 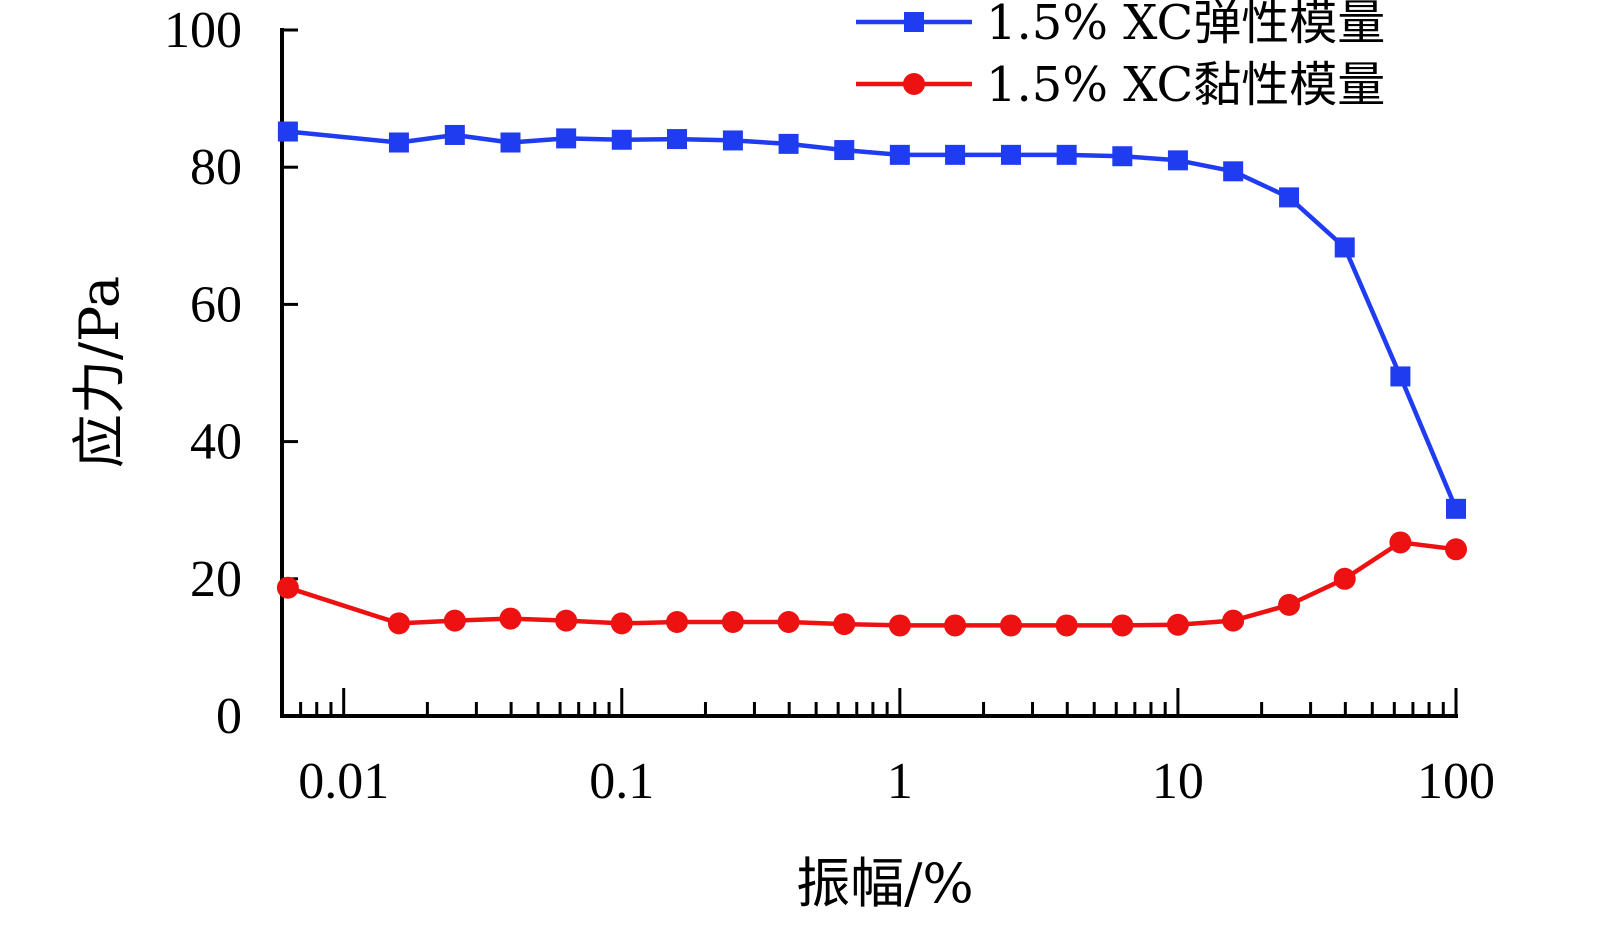 I want to click on legend-entry-1: 1.5% XC弹性模量, so click(x=1120, y=25).